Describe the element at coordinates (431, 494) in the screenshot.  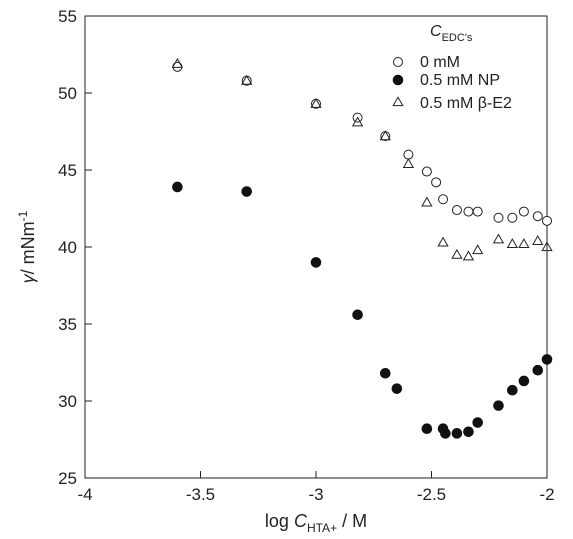
I see `x-tick-label: -2.5` at that location.